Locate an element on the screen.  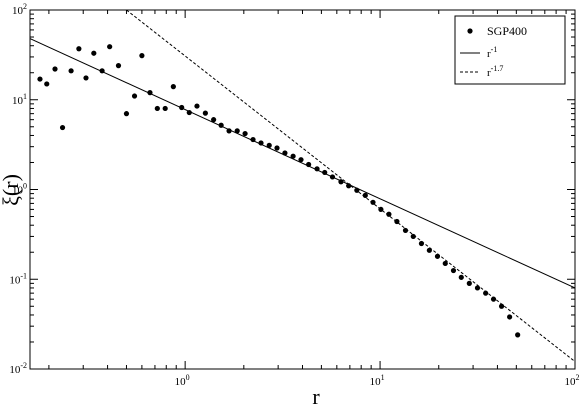
x-axis-title: r is located at coordinates (316, 396).